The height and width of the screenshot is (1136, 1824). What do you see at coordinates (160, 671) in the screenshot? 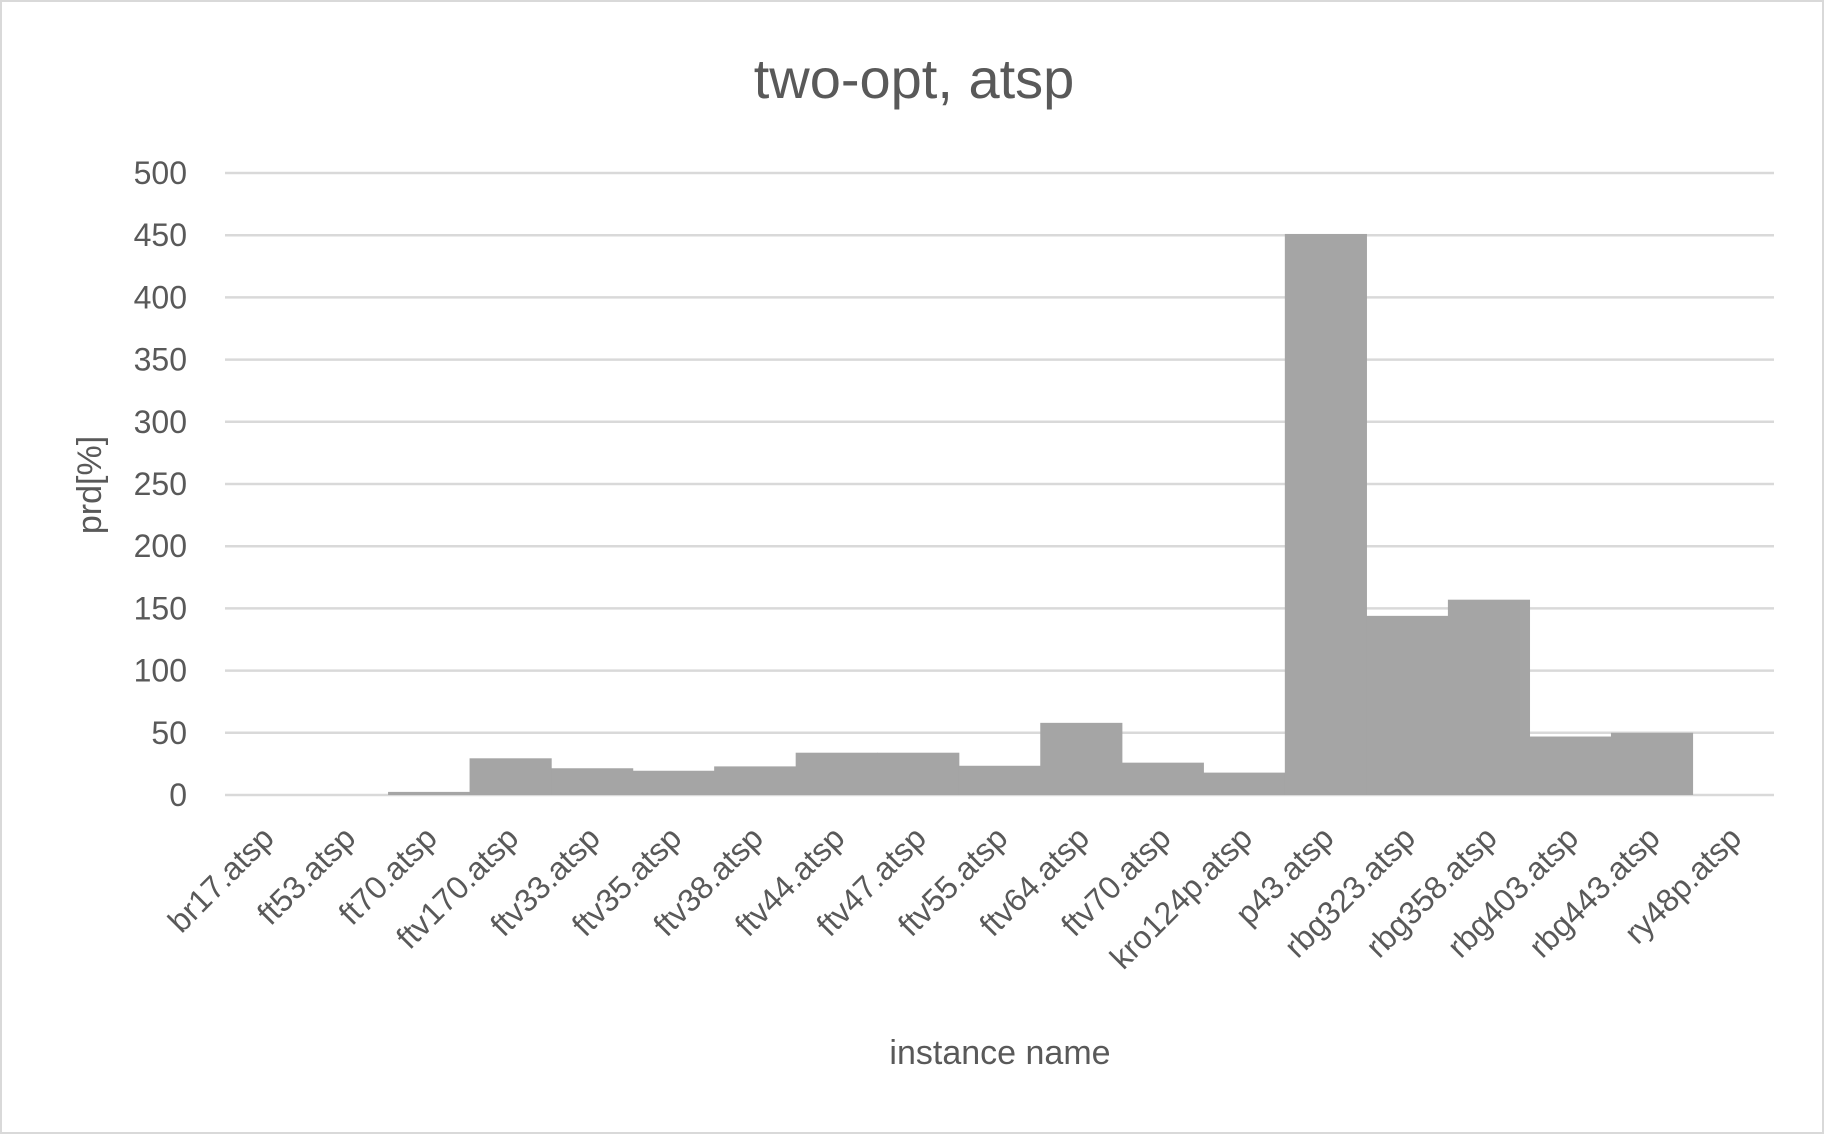
I see `y-tick-label: 100` at bounding box center [160, 671].